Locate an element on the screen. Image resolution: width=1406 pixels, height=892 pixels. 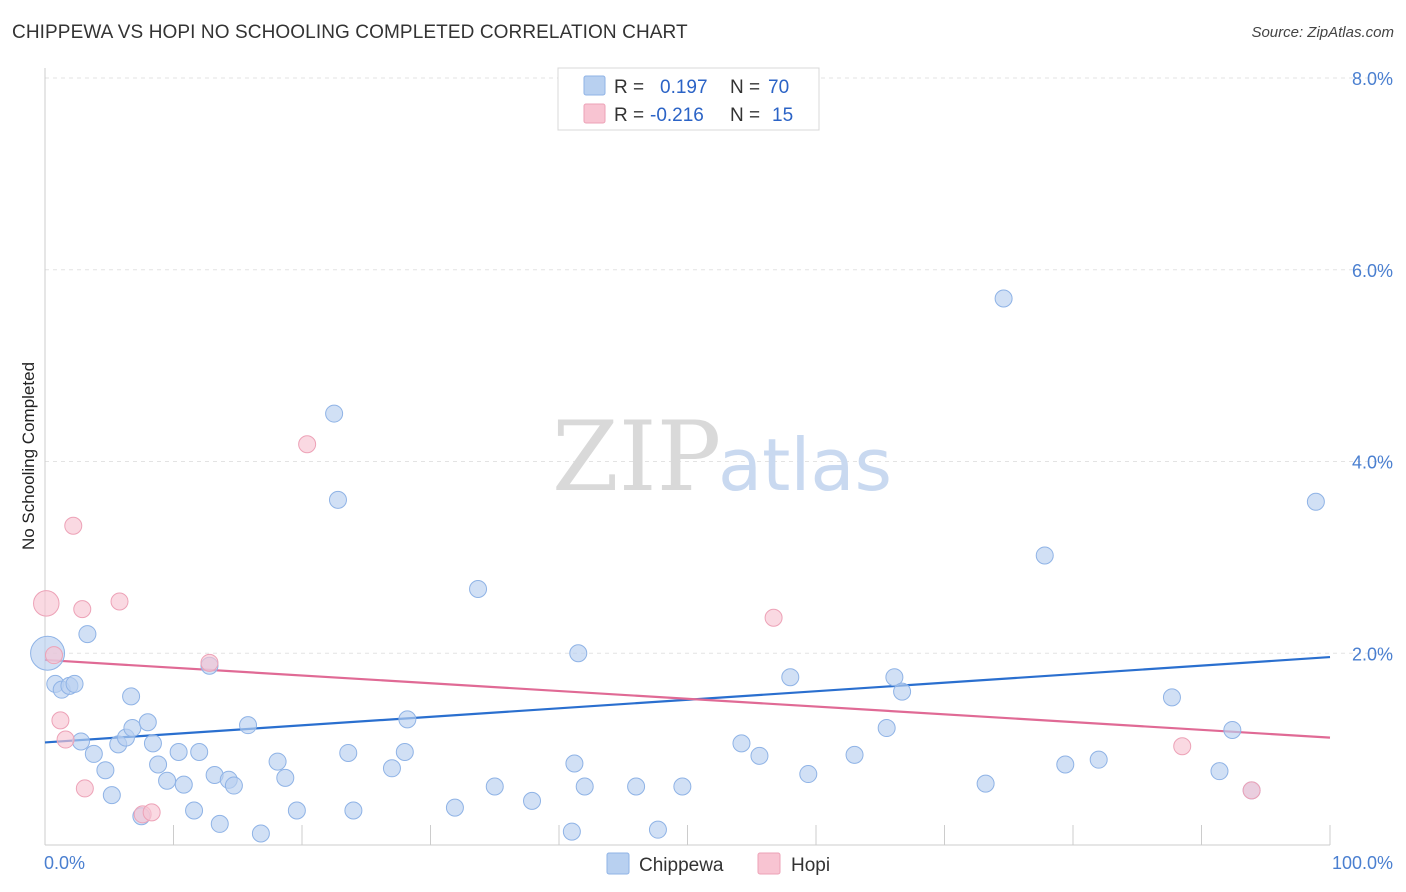
hopi-legend-swatch is located at coordinates (594, 113).